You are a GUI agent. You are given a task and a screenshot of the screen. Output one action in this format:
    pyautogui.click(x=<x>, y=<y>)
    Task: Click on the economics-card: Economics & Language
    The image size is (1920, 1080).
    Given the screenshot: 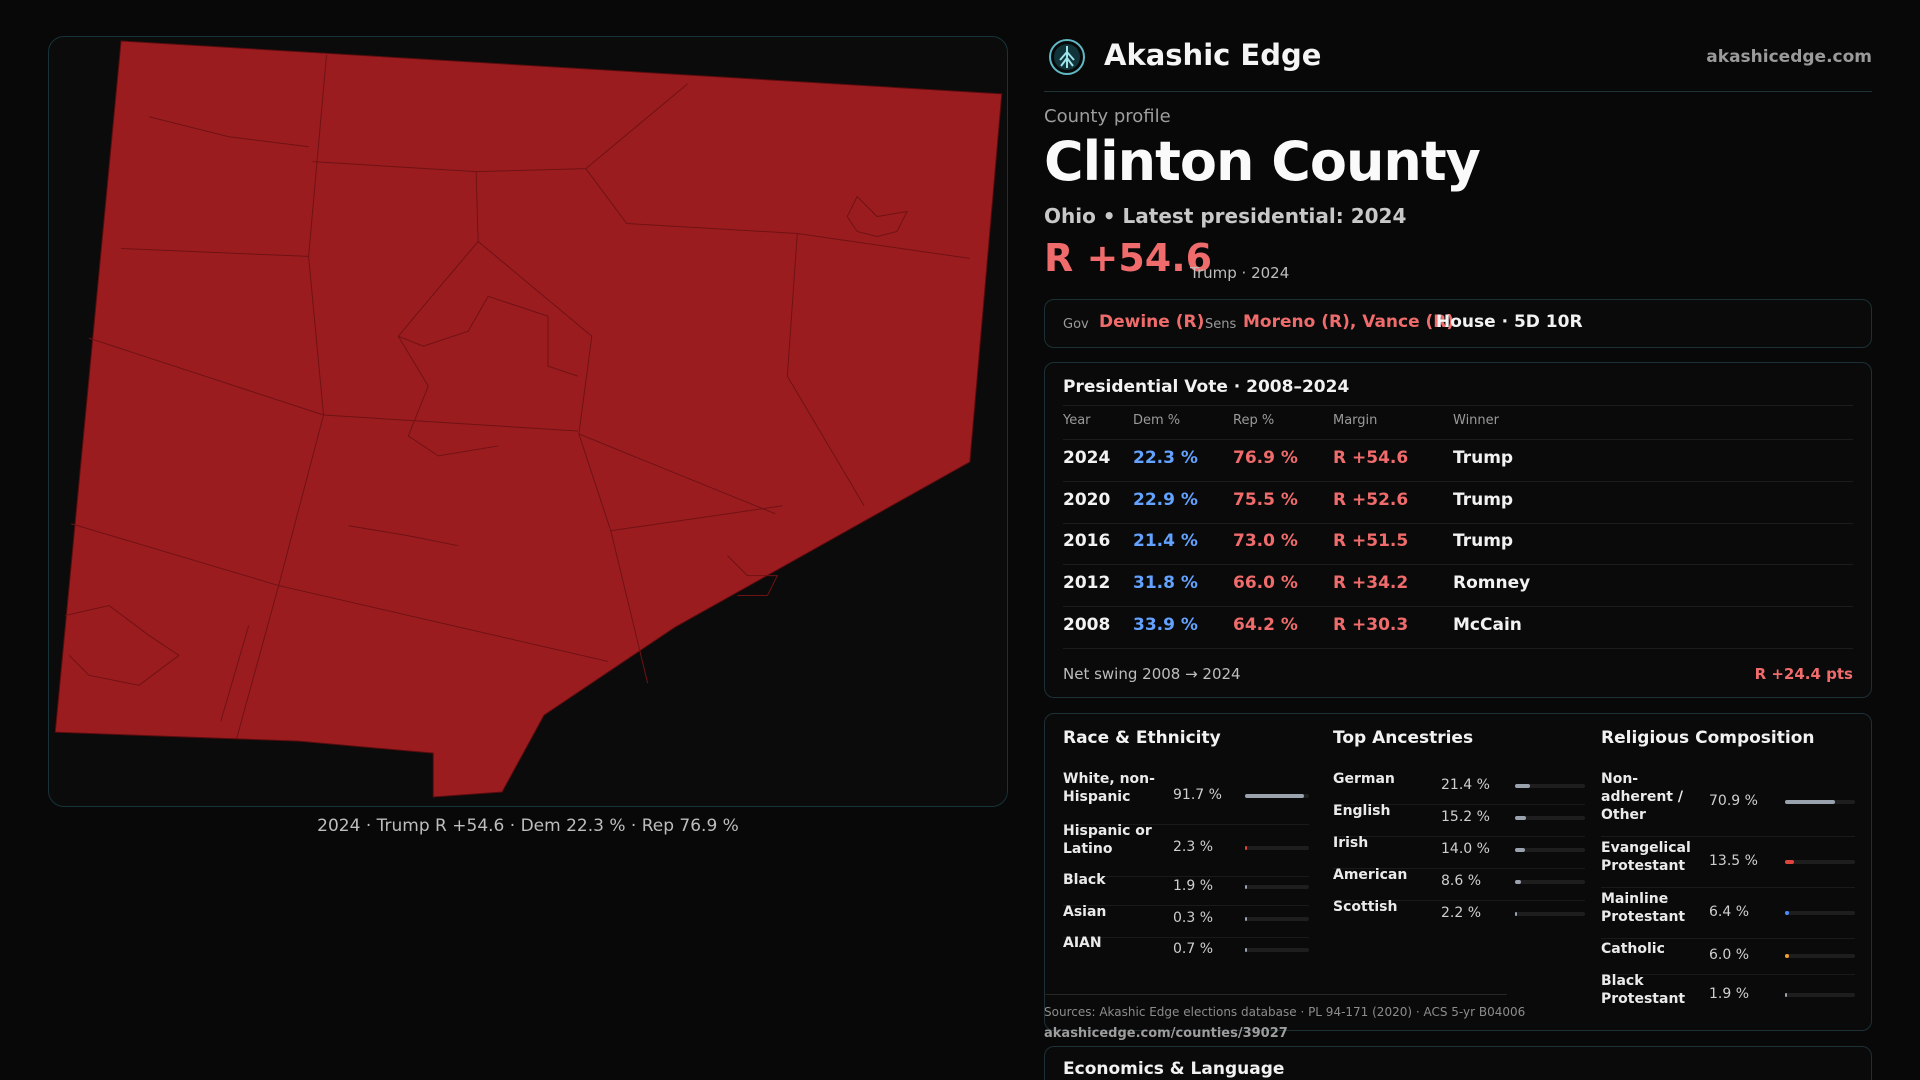 What is the action you would take?
    pyautogui.click(x=1458, y=1063)
    